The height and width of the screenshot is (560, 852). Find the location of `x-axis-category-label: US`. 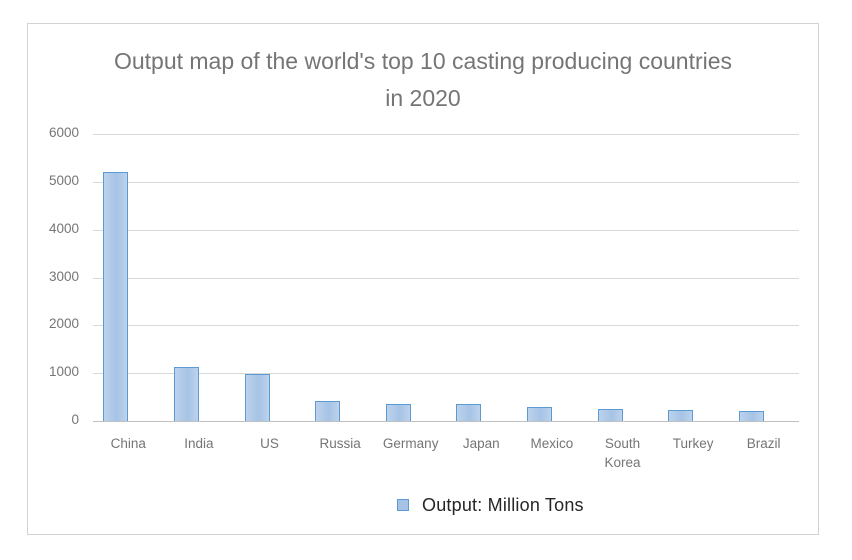

x-axis-category-label: US is located at coordinates (269, 443).